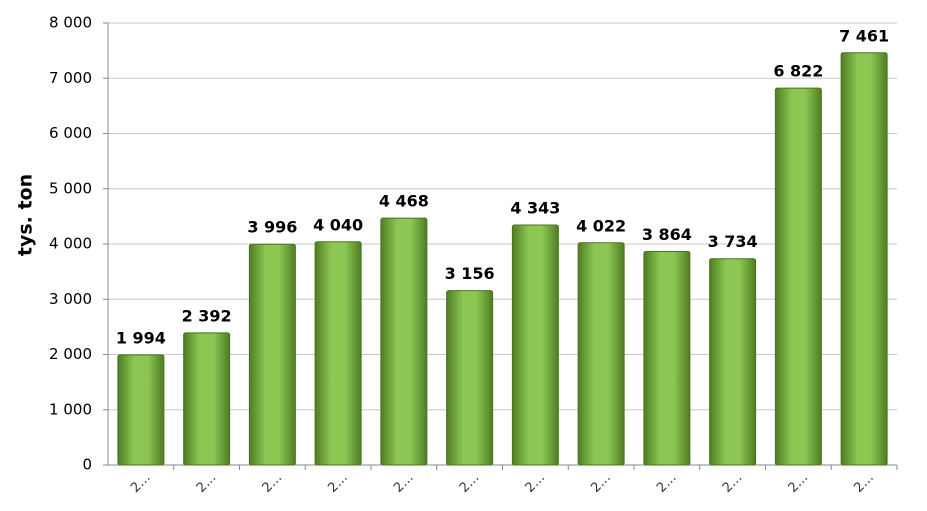 This screenshot has height=511, width=927. I want to click on y-axis-title: tys. ton, so click(26, 215).